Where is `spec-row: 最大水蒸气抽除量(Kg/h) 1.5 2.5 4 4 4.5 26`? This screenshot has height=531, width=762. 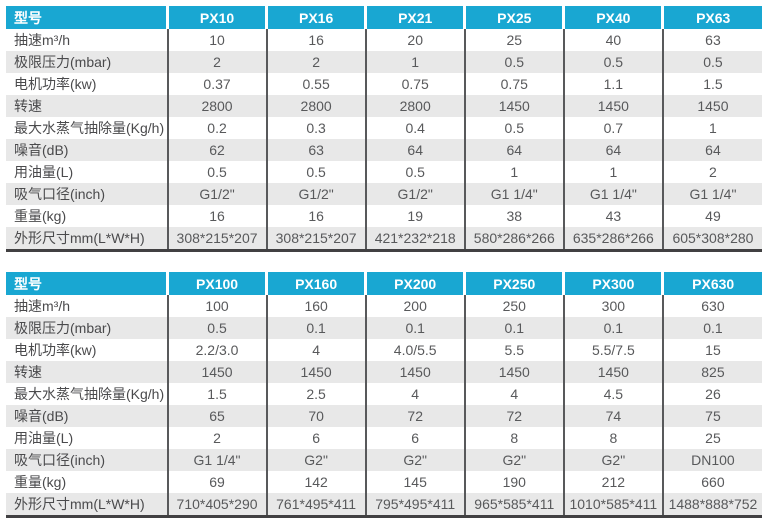
spec-row: 最大水蒸气抽除量(Kg/h) 1.5 2.5 4 4 4.5 26 is located at coordinates (384, 394).